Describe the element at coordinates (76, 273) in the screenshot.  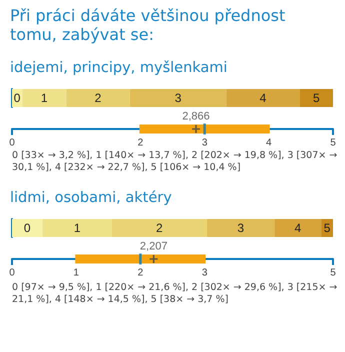
I see `x-tick-label: 1` at that location.